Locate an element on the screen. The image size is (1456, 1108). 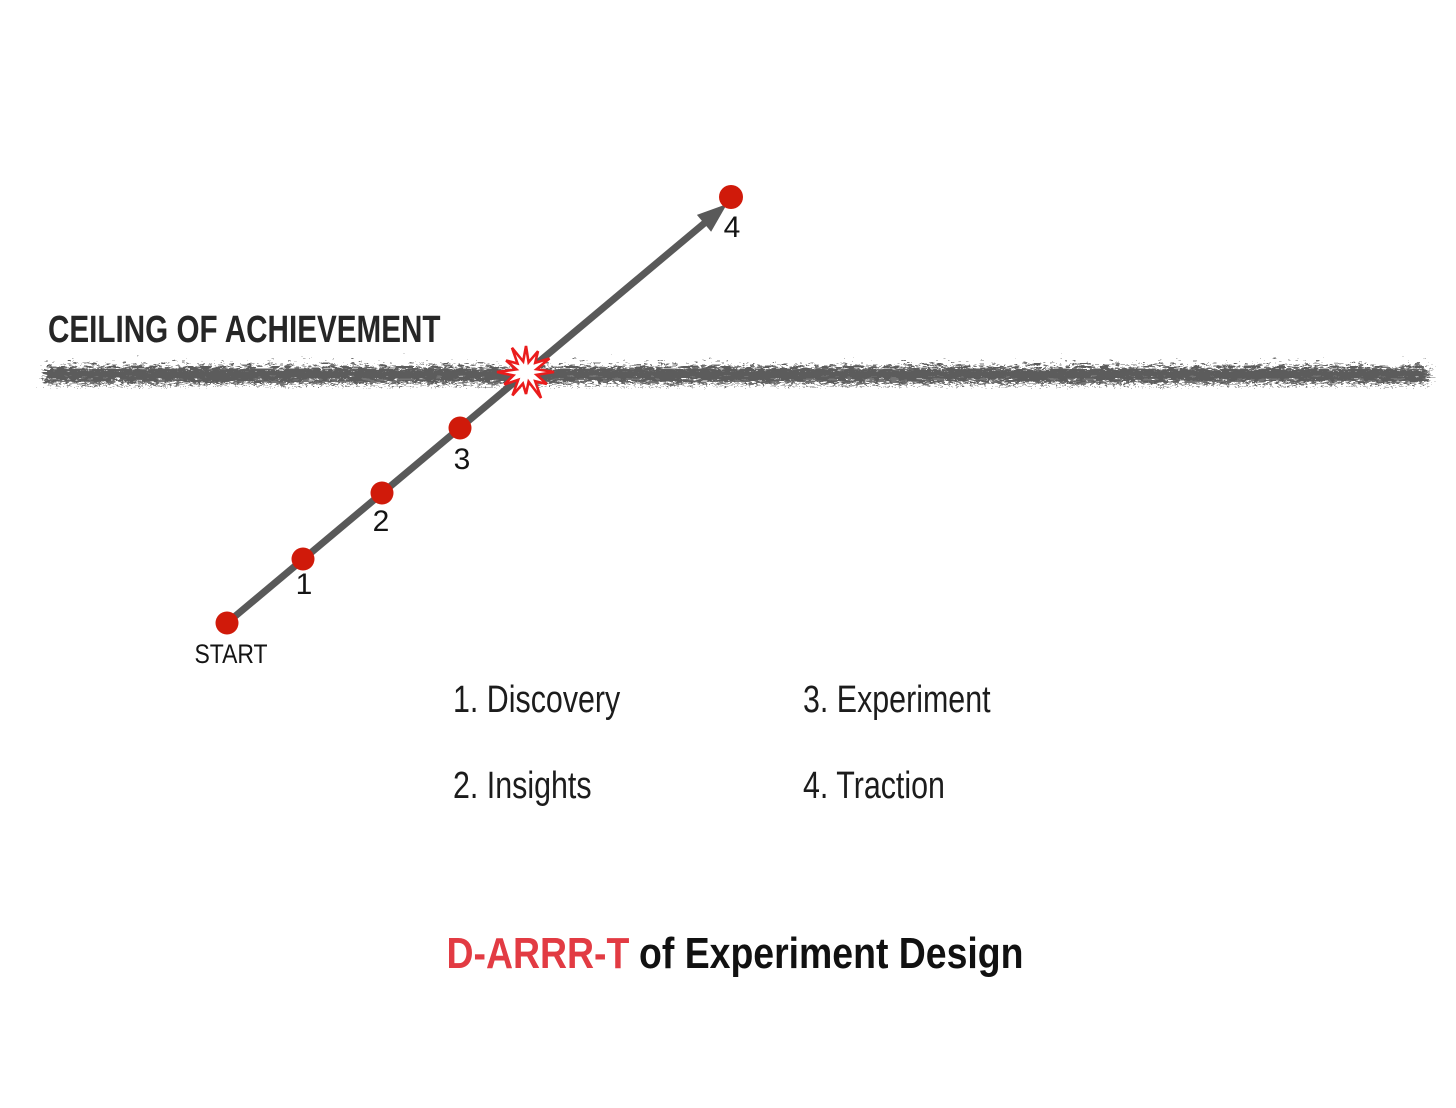
ceiling-band-texture is located at coordinates (733, 370).